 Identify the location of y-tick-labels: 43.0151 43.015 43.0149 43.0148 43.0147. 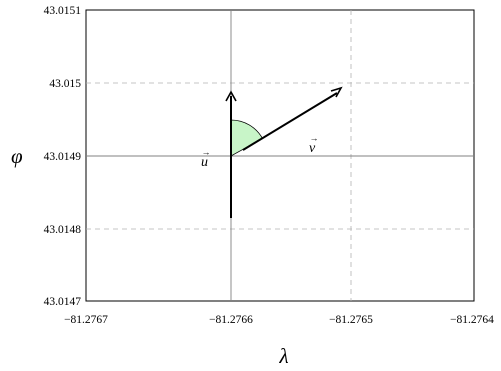
(63, 156).